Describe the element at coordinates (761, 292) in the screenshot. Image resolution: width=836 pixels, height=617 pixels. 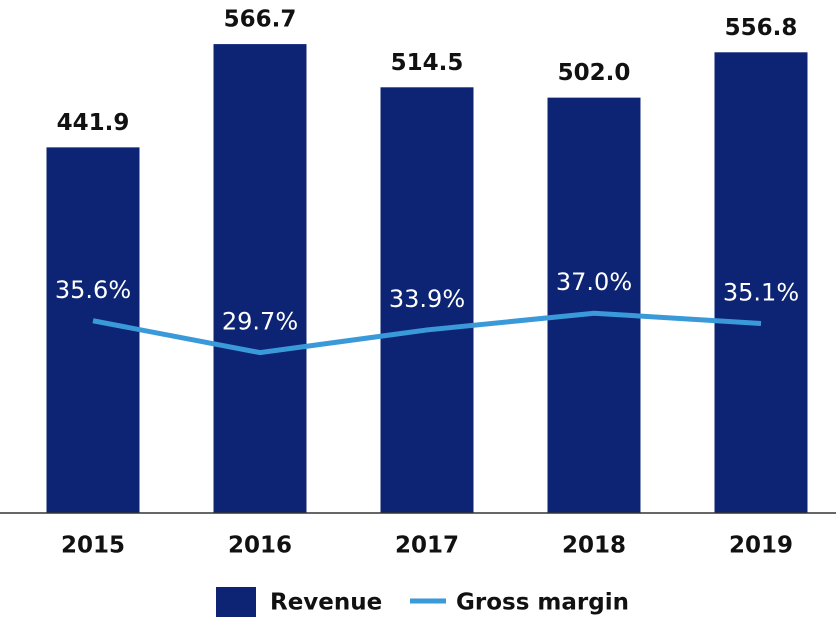
I see `line-label: 35.1%` at that location.